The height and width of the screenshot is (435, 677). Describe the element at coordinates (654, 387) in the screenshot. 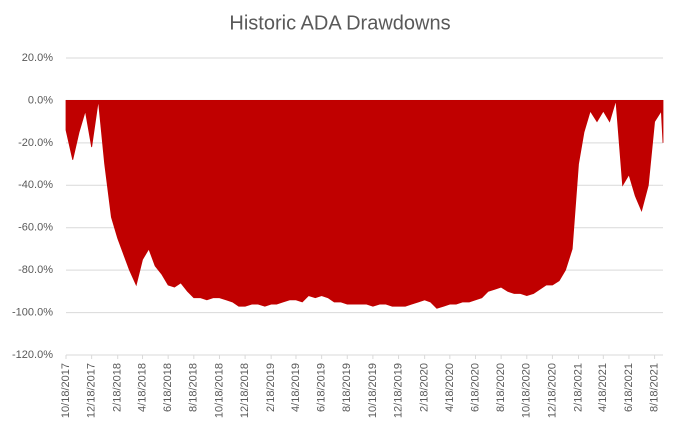

I see `x-tick-label: 8/18/2021` at that location.